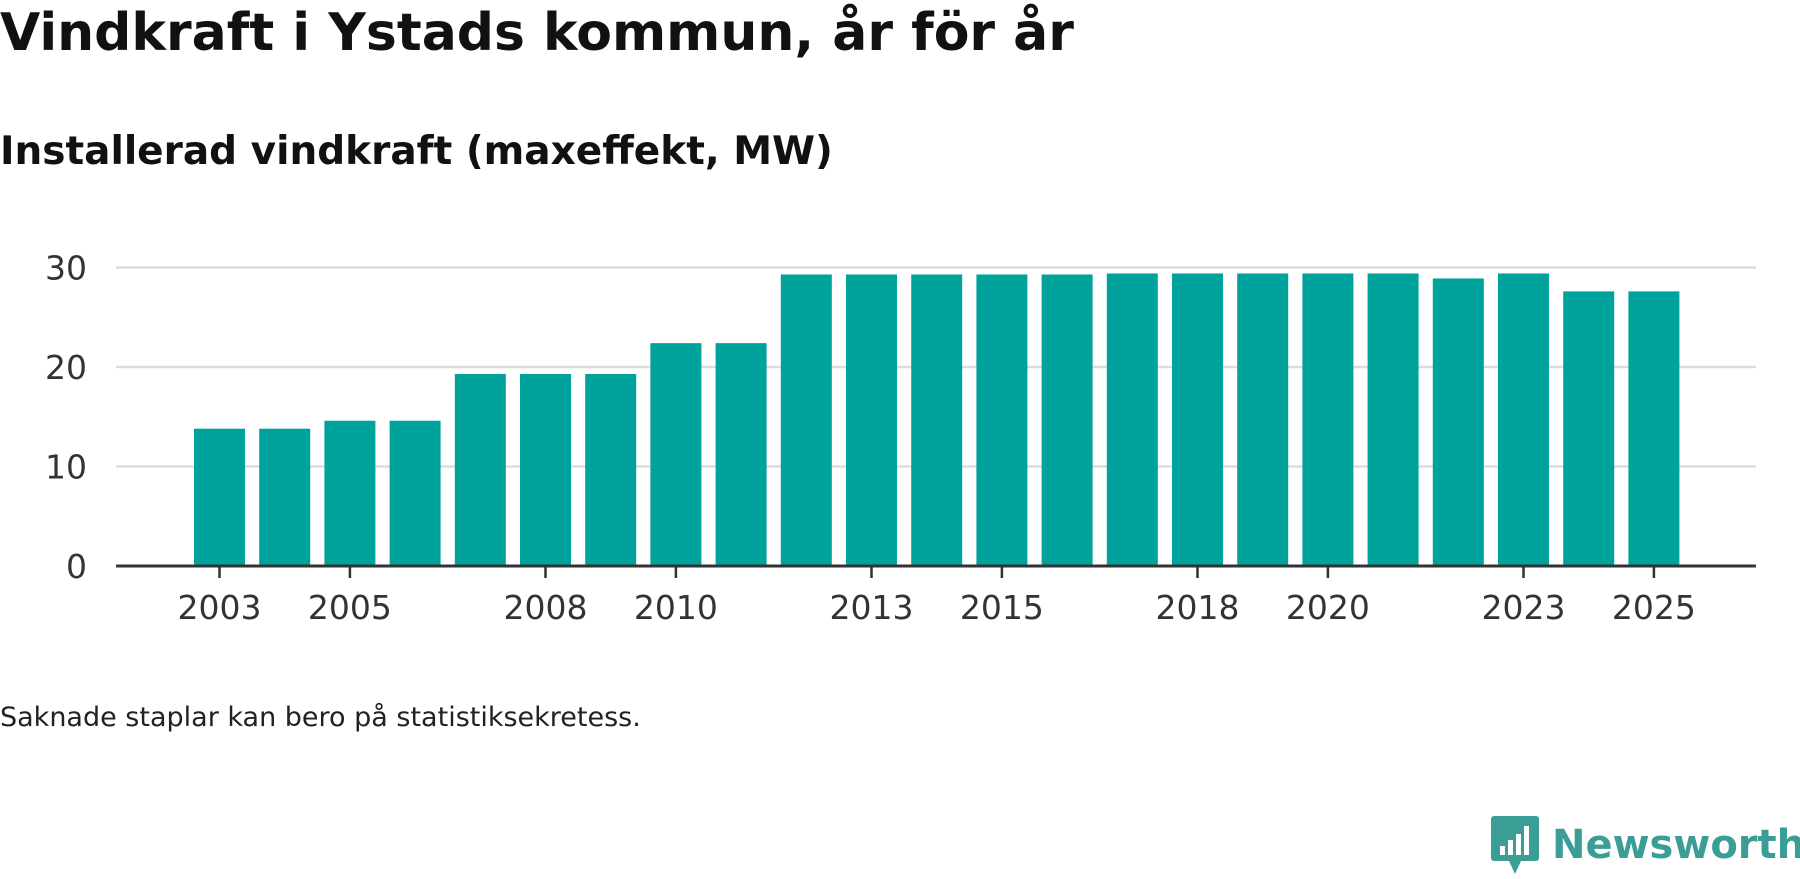 The height and width of the screenshot is (879, 1800). I want to click on bar-2018, so click(1197, 419).